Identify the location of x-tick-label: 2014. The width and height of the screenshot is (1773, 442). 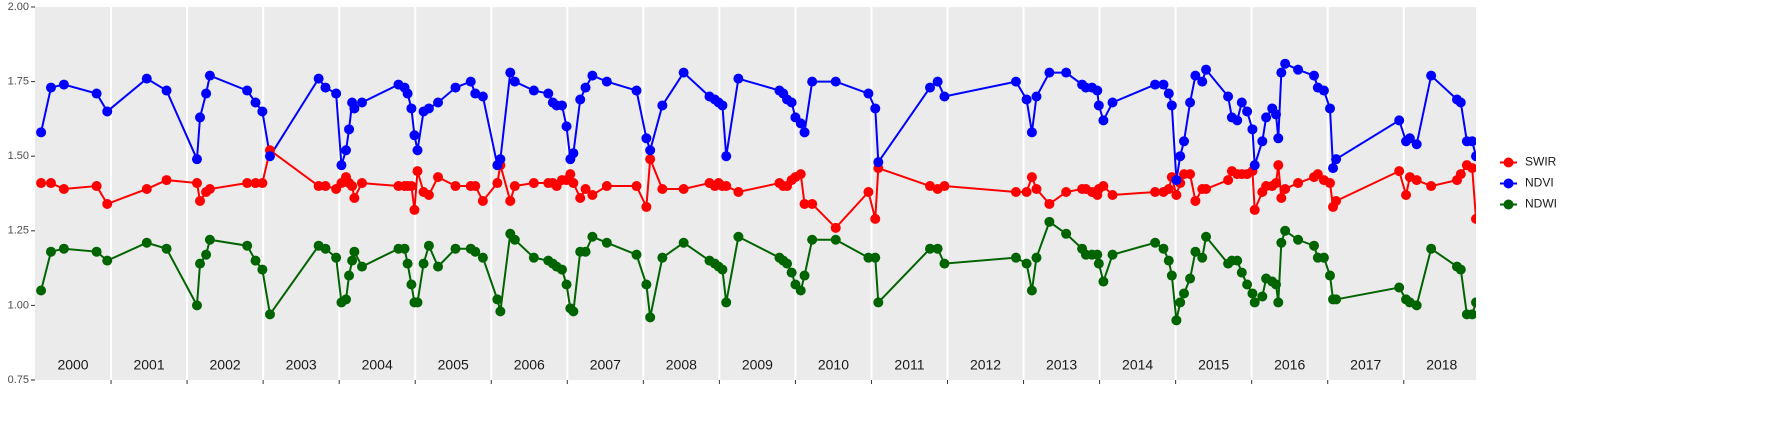
(1137, 365).